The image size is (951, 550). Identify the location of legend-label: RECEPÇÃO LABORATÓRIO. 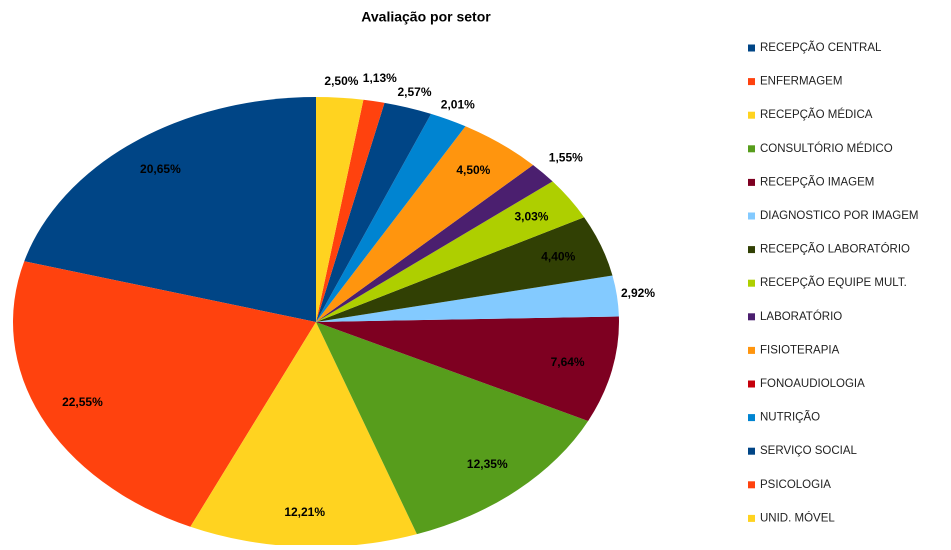
(835, 249).